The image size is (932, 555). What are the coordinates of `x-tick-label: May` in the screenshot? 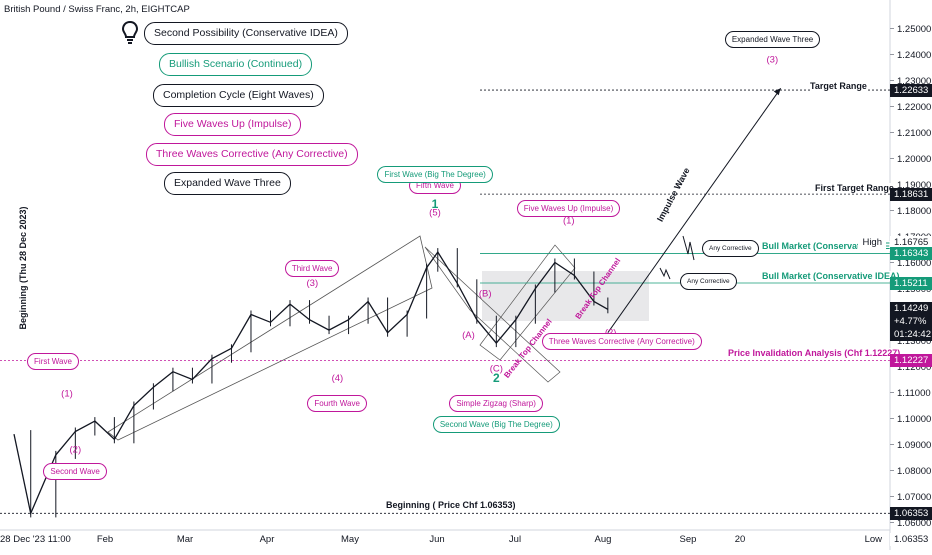 It's located at (350, 539).